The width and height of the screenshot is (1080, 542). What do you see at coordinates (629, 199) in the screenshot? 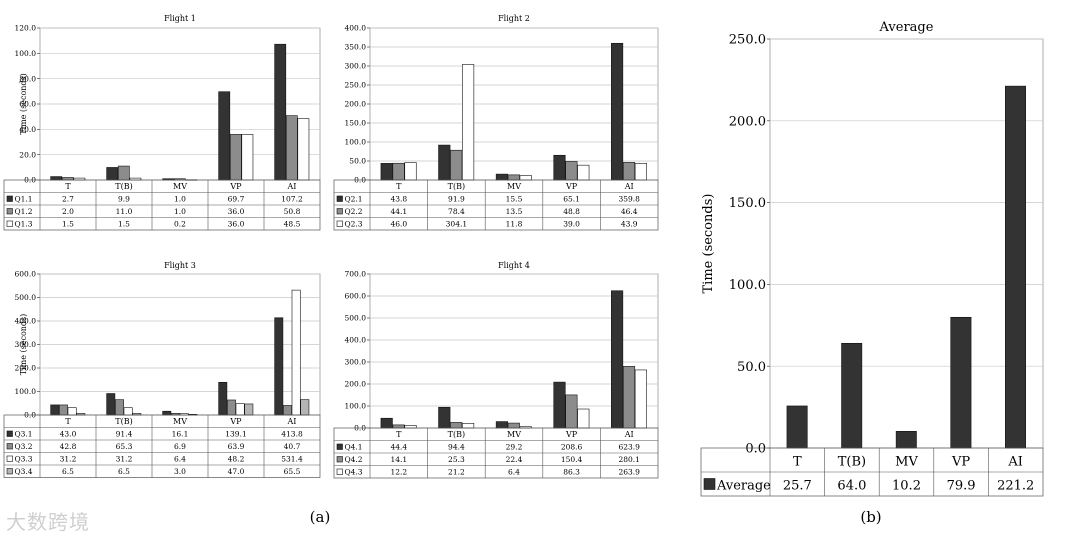
I see `data-value: 359.8` at bounding box center [629, 199].